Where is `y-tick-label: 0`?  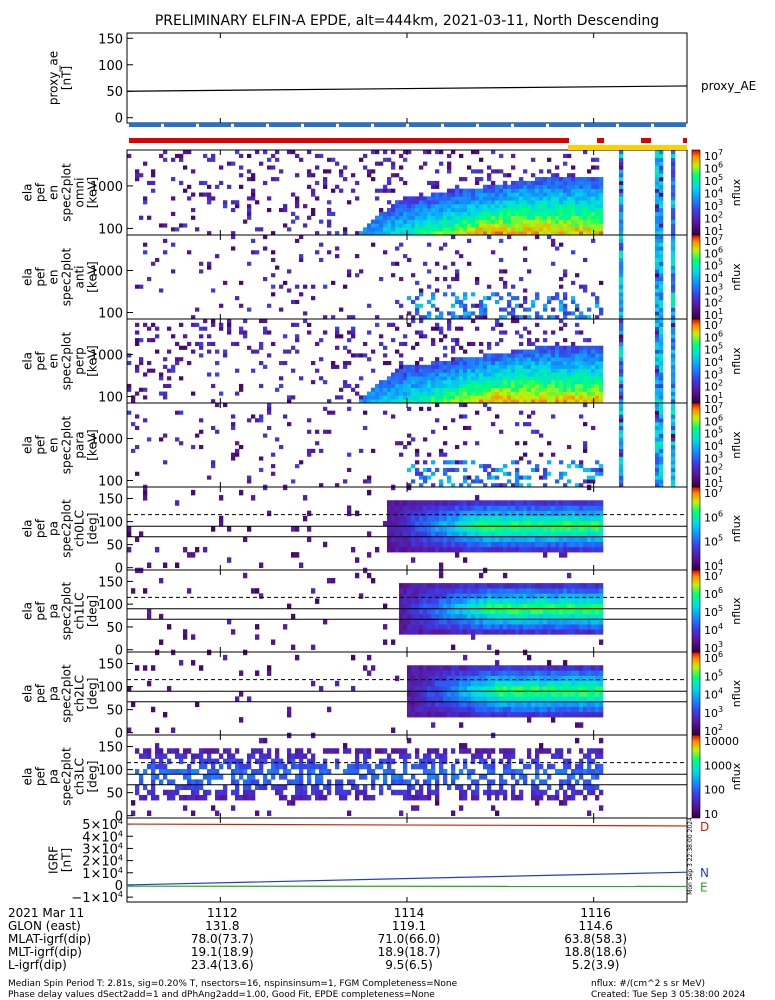
y-tick-label: 0 is located at coordinates (119, 734).